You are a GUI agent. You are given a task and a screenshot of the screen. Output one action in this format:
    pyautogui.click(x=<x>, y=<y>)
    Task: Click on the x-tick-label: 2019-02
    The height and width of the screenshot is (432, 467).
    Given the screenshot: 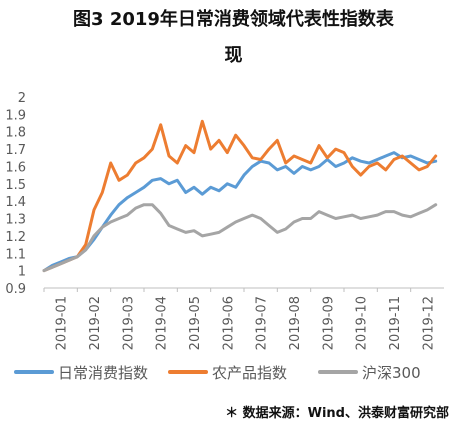 What is the action you would take?
    pyautogui.click(x=95, y=323)
    